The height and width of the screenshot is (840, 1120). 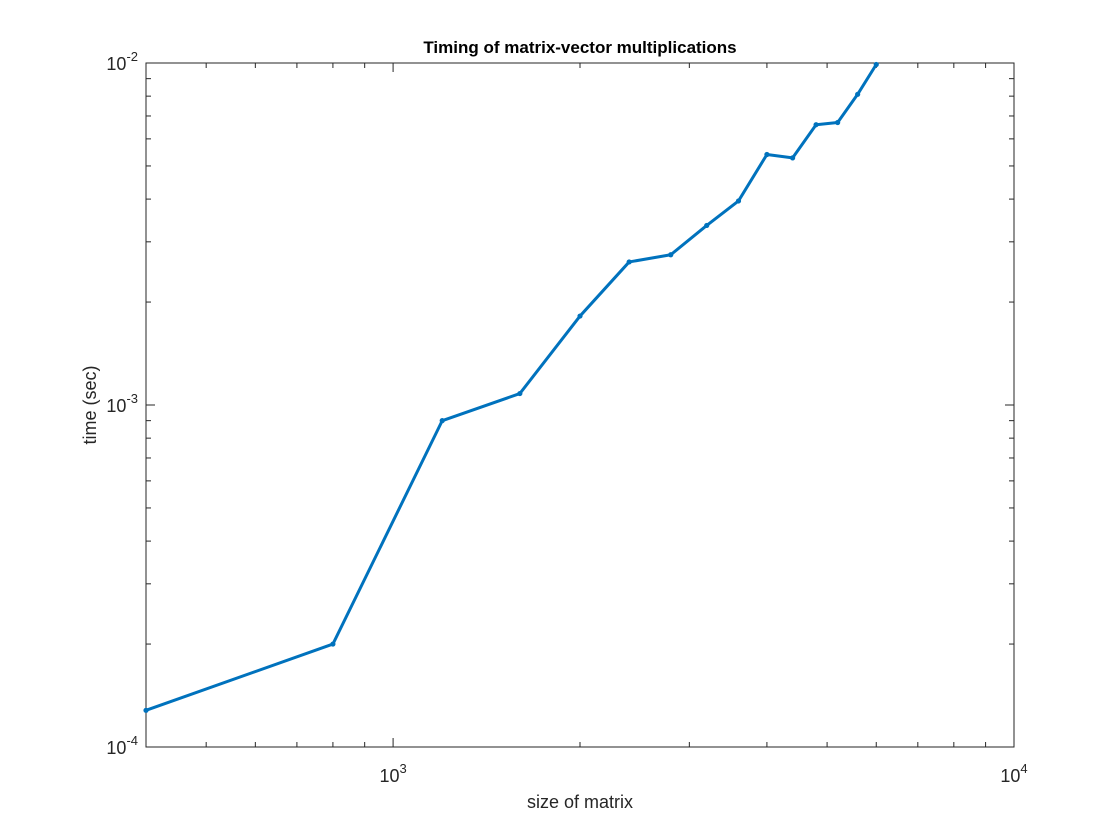 What do you see at coordinates (580, 802) in the screenshot?
I see `x-axis-label: size of matrix` at bounding box center [580, 802].